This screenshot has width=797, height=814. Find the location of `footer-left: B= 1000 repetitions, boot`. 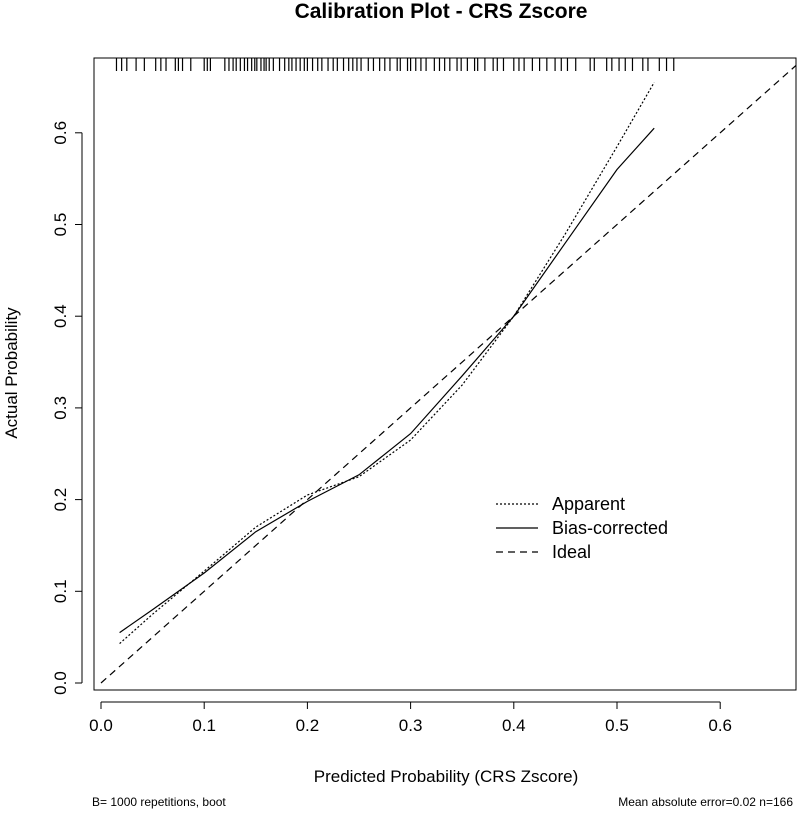

footer-left: B= 1000 repetitions, boot is located at coordinates (159, 802).